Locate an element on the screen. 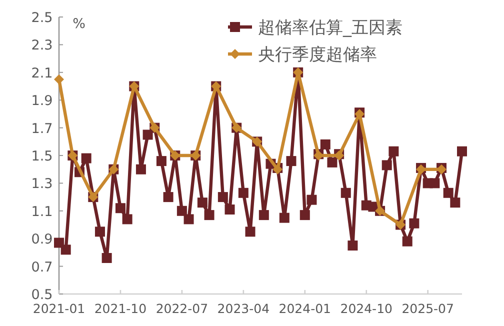 This screenshot has width=504, height=326. x-tick-label: 2023-04 is located at coordinates (243, 308).